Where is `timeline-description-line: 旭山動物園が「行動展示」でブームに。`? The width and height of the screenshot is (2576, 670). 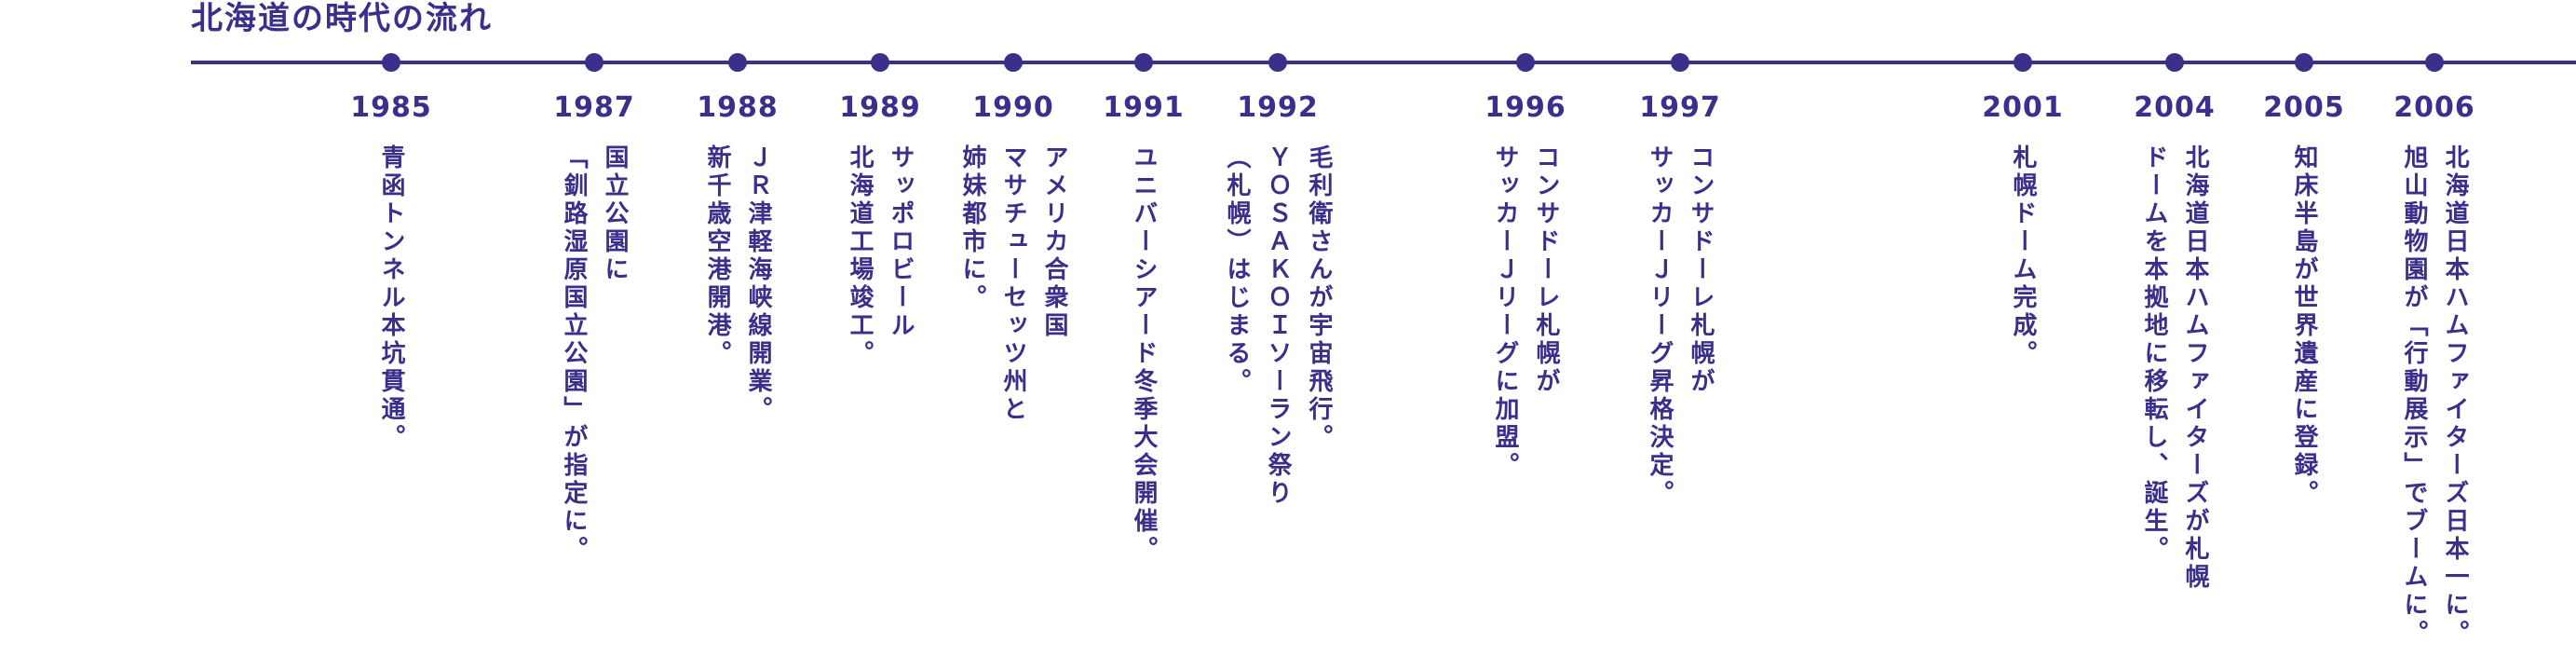
timeline-description-line: 旭山動物園が「行動展示」でブームに。 is located at coordinates (2414, 396).